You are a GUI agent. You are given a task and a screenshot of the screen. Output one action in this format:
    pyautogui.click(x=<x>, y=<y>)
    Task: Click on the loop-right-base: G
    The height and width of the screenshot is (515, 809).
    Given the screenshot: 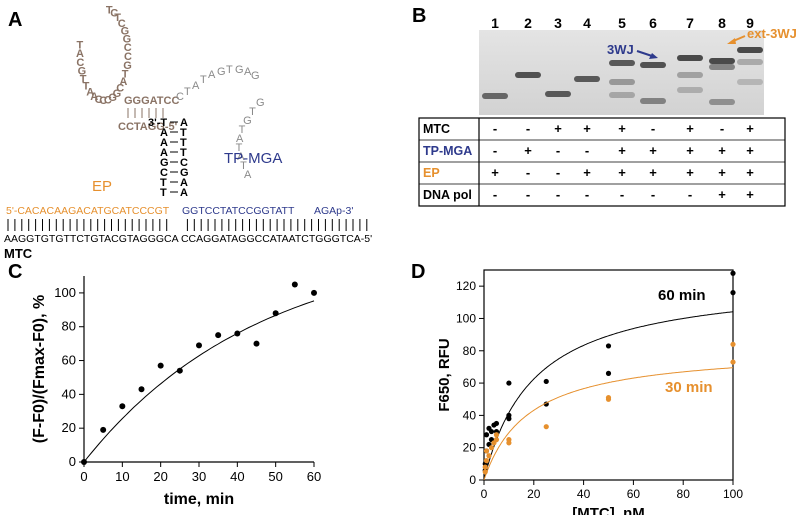 What is the action you would take?
    pyautogui.click(x=260, y=103)
    